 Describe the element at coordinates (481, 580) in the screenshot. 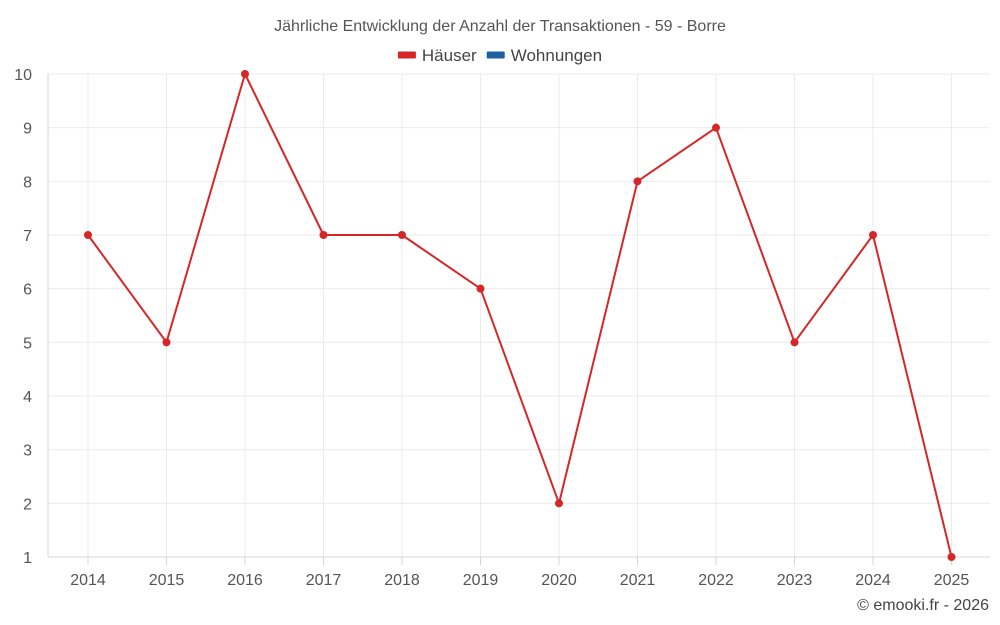

I see `x-tick-label: 2019` at that location.